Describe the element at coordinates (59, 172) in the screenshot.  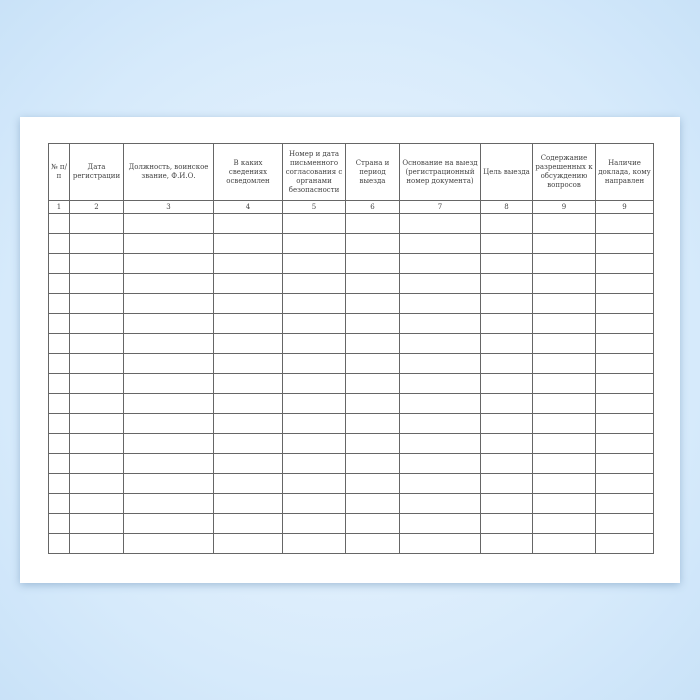
I see `column-header: № п/п` at that location.